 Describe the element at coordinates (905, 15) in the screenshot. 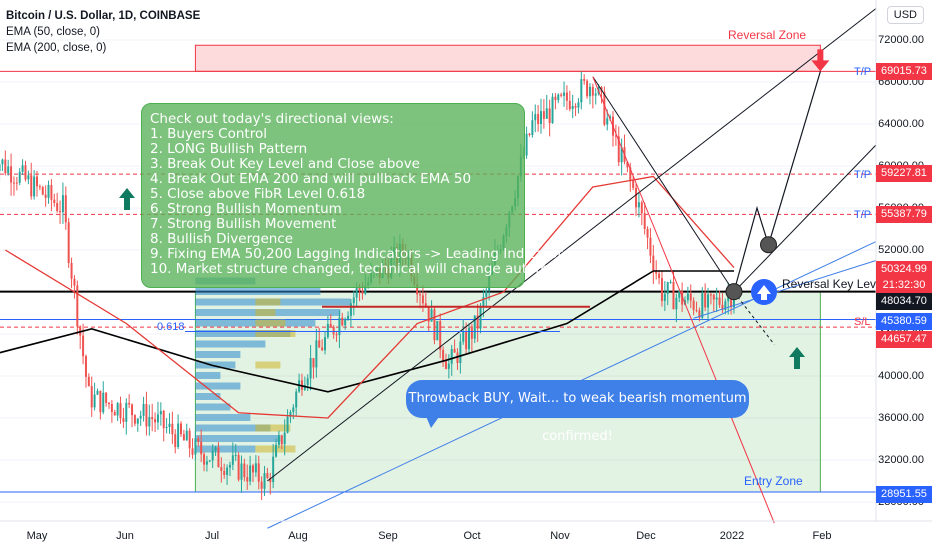

I see `currency-button: USD` at that location.